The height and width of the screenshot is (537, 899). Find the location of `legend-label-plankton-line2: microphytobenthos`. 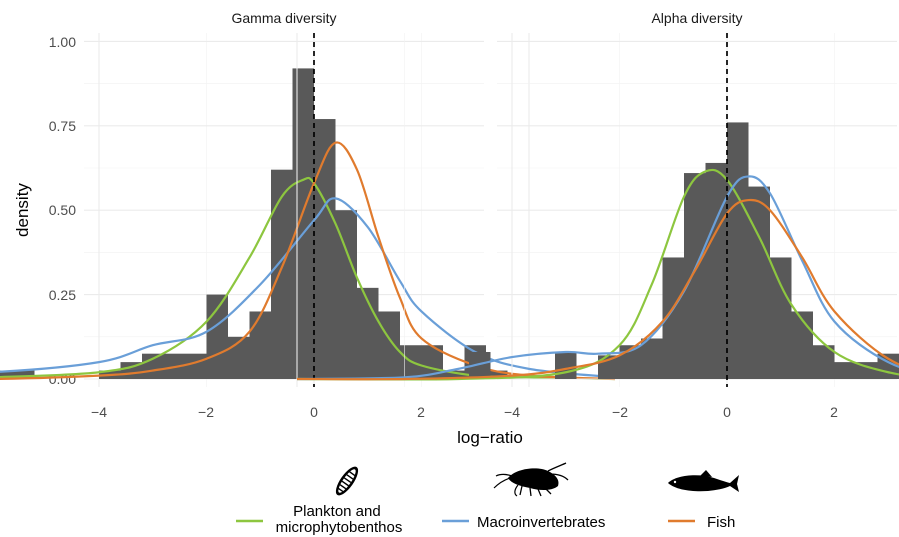

legend-label-plankton-line2: microphytobenthos is located at coordinates (339, 527).